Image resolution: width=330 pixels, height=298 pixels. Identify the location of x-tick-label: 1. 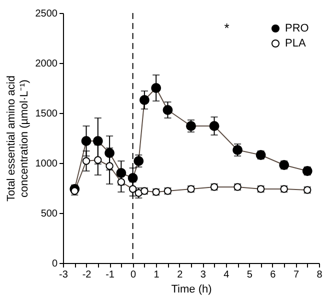
(157, 275).